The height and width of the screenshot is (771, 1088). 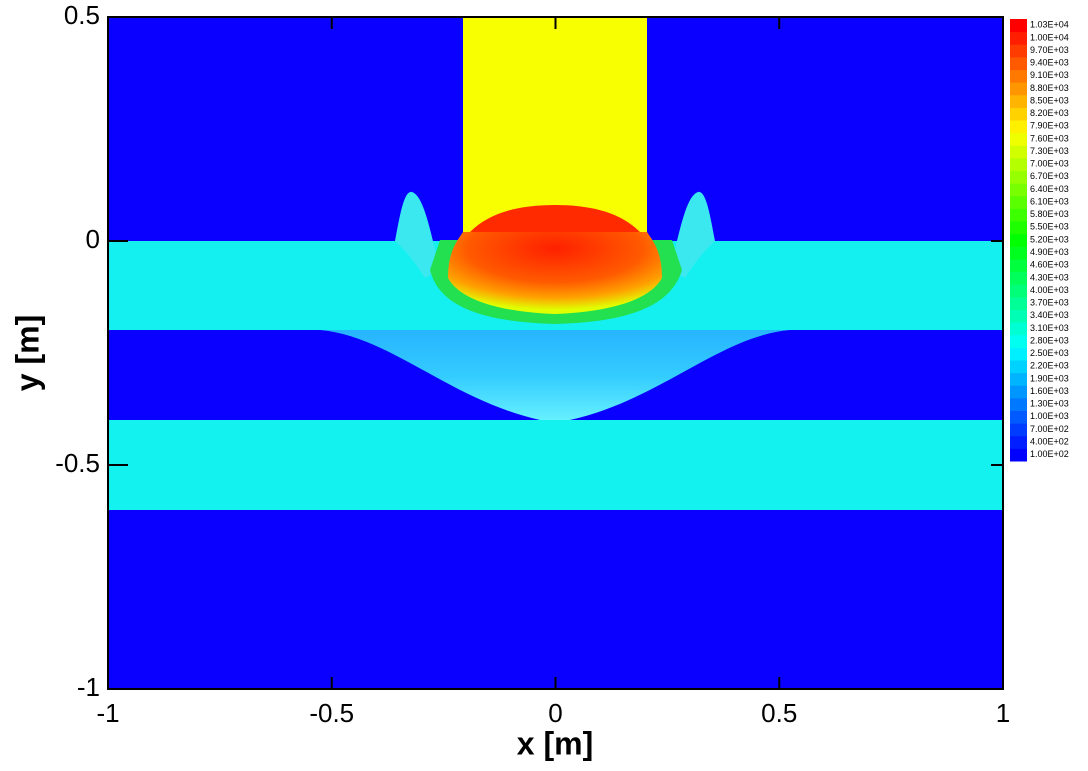 I want to click on colorbar-label: 5.50E+03, so click(x=1049, y=227).